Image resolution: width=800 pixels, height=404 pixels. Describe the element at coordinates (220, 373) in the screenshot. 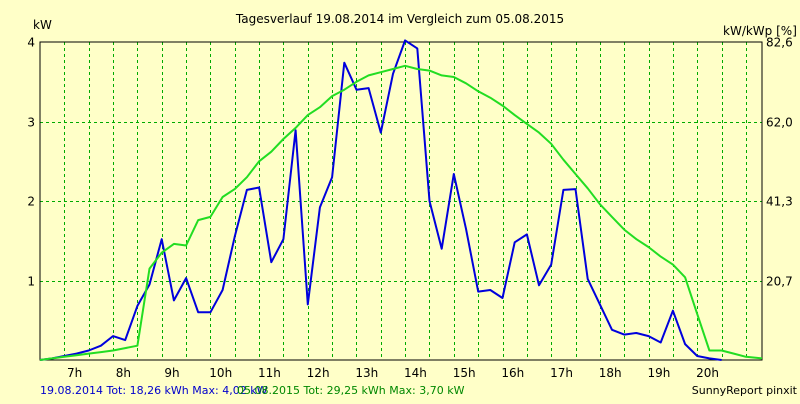

I see `x-tick-label: 10h` at that location.